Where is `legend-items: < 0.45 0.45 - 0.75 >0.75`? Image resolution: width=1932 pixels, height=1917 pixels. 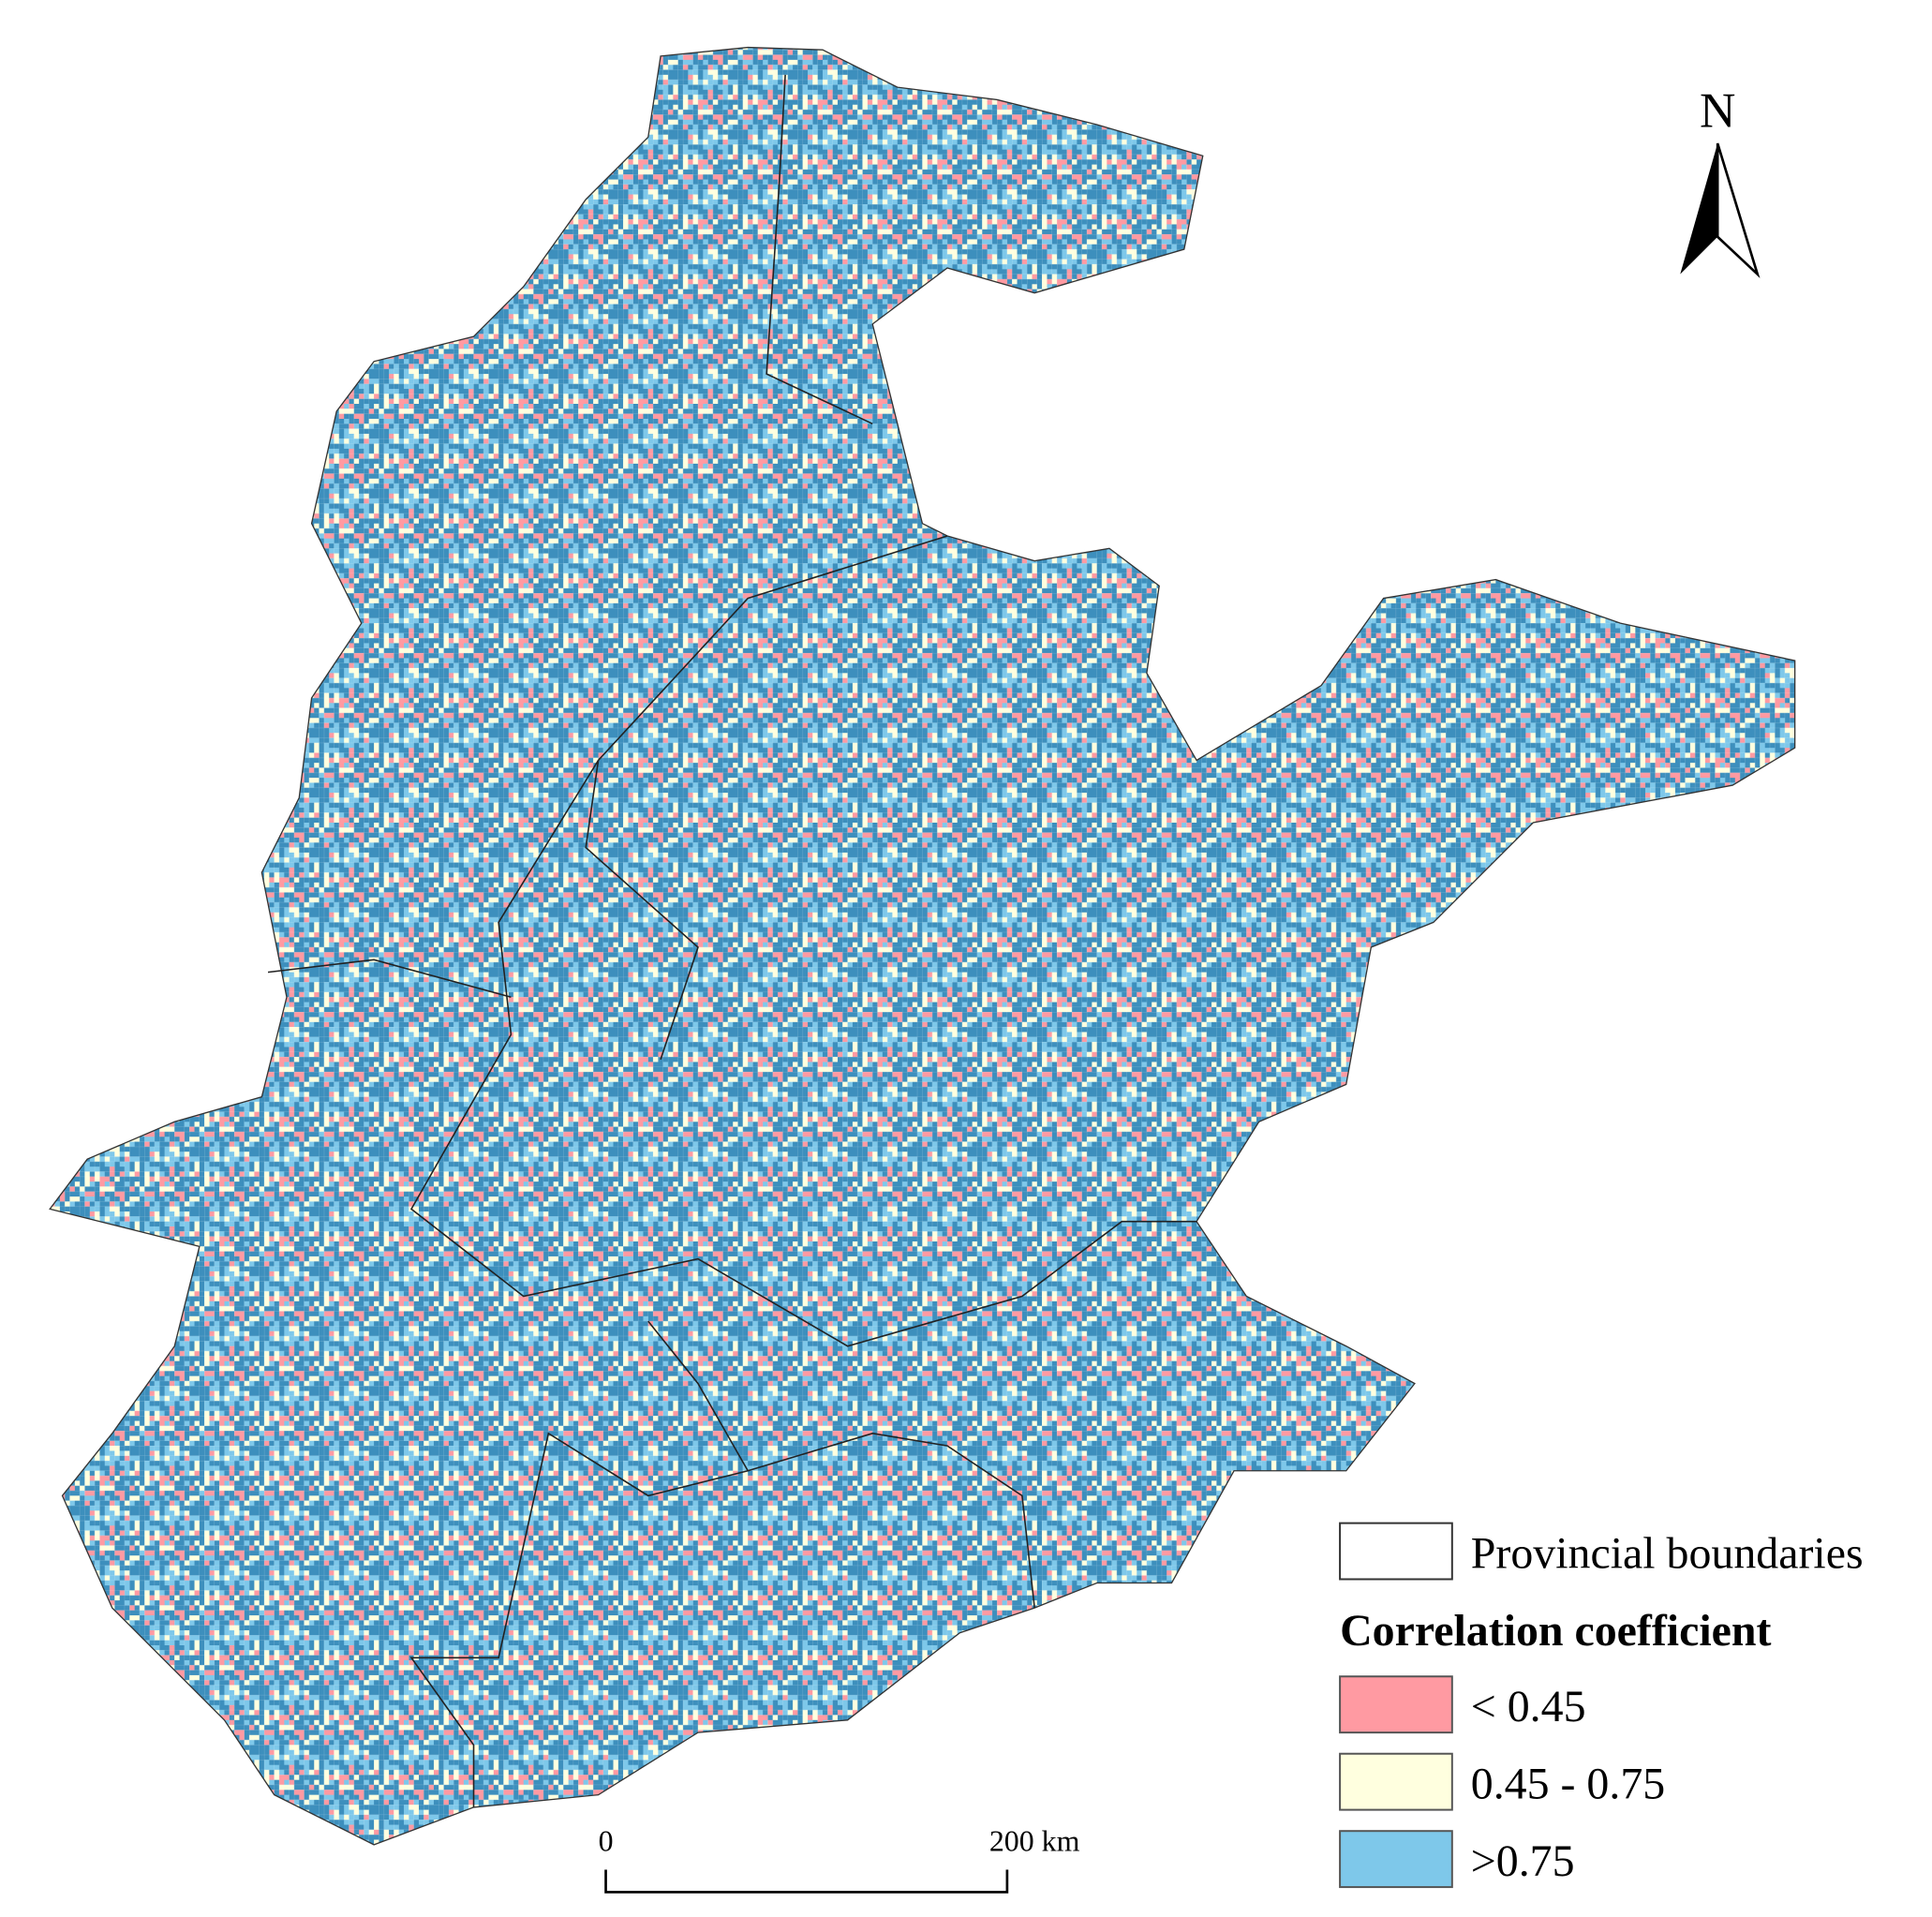
legend-items: < 0.45 0.45 - 0.75 >0.75 is located at coordinates (1502, 1782).